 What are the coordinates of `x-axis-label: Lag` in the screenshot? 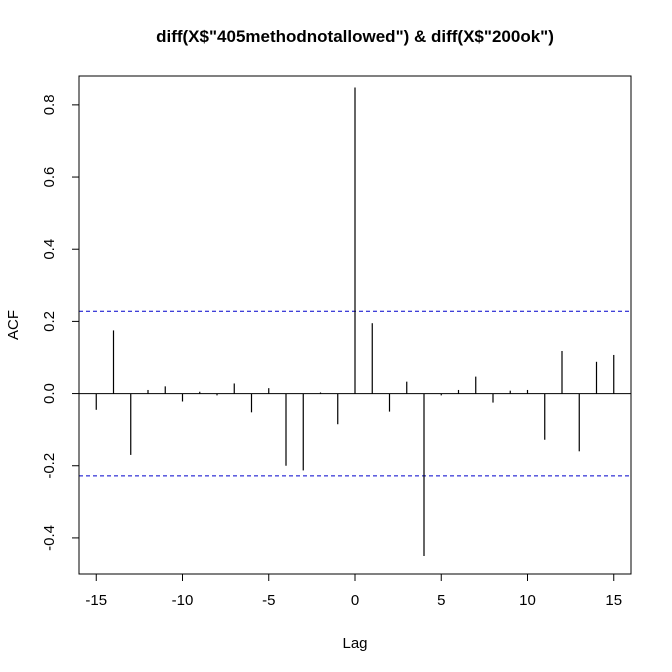 It's located at (354, 643).